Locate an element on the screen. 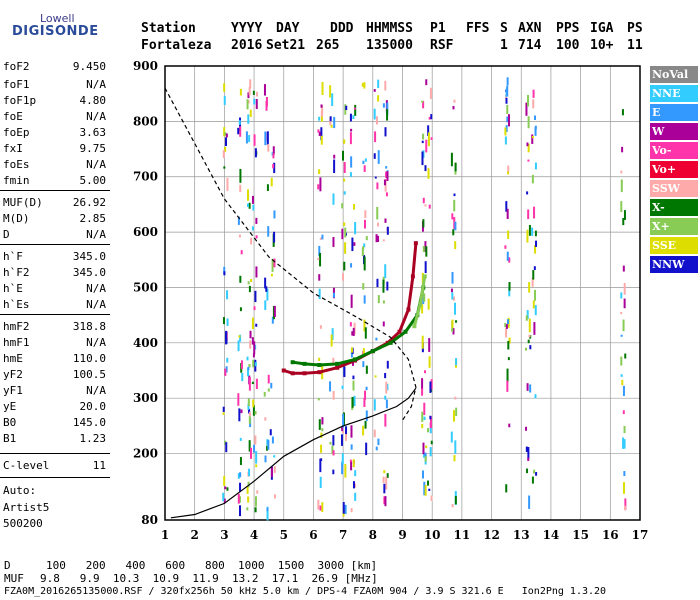 The height and width of the screenshot is (600, 700). x-tick-label: 13 is located at coordinates (521, 535).